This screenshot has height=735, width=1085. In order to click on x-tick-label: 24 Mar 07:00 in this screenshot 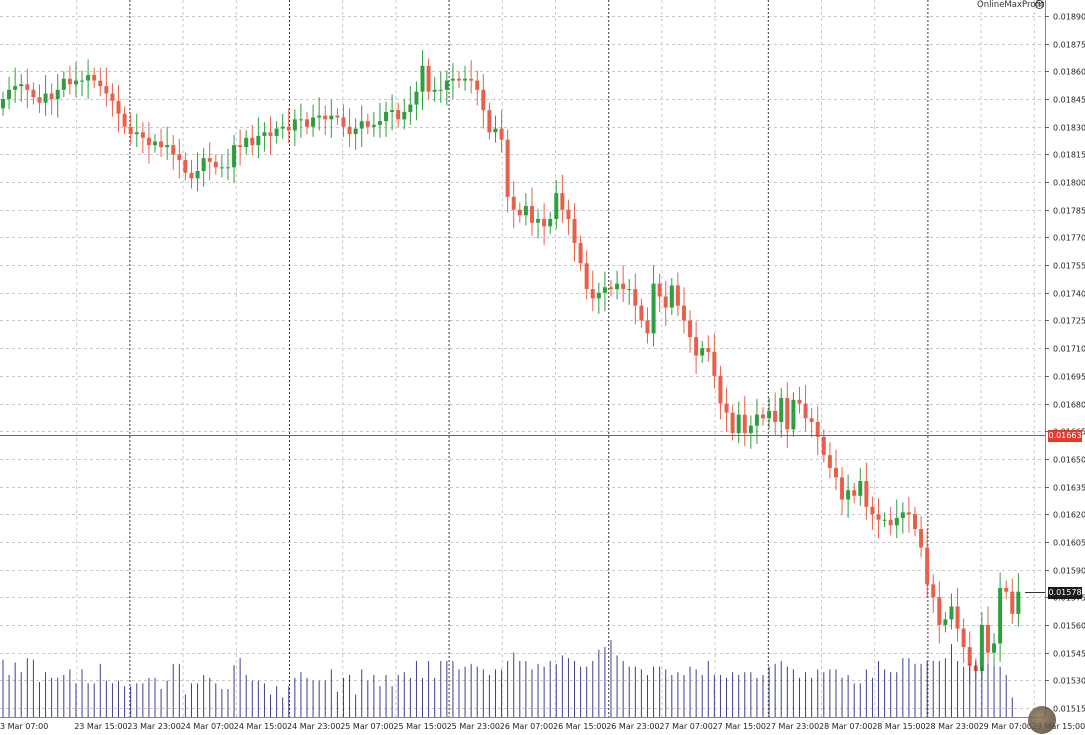, I will do `click(207, 726)`.